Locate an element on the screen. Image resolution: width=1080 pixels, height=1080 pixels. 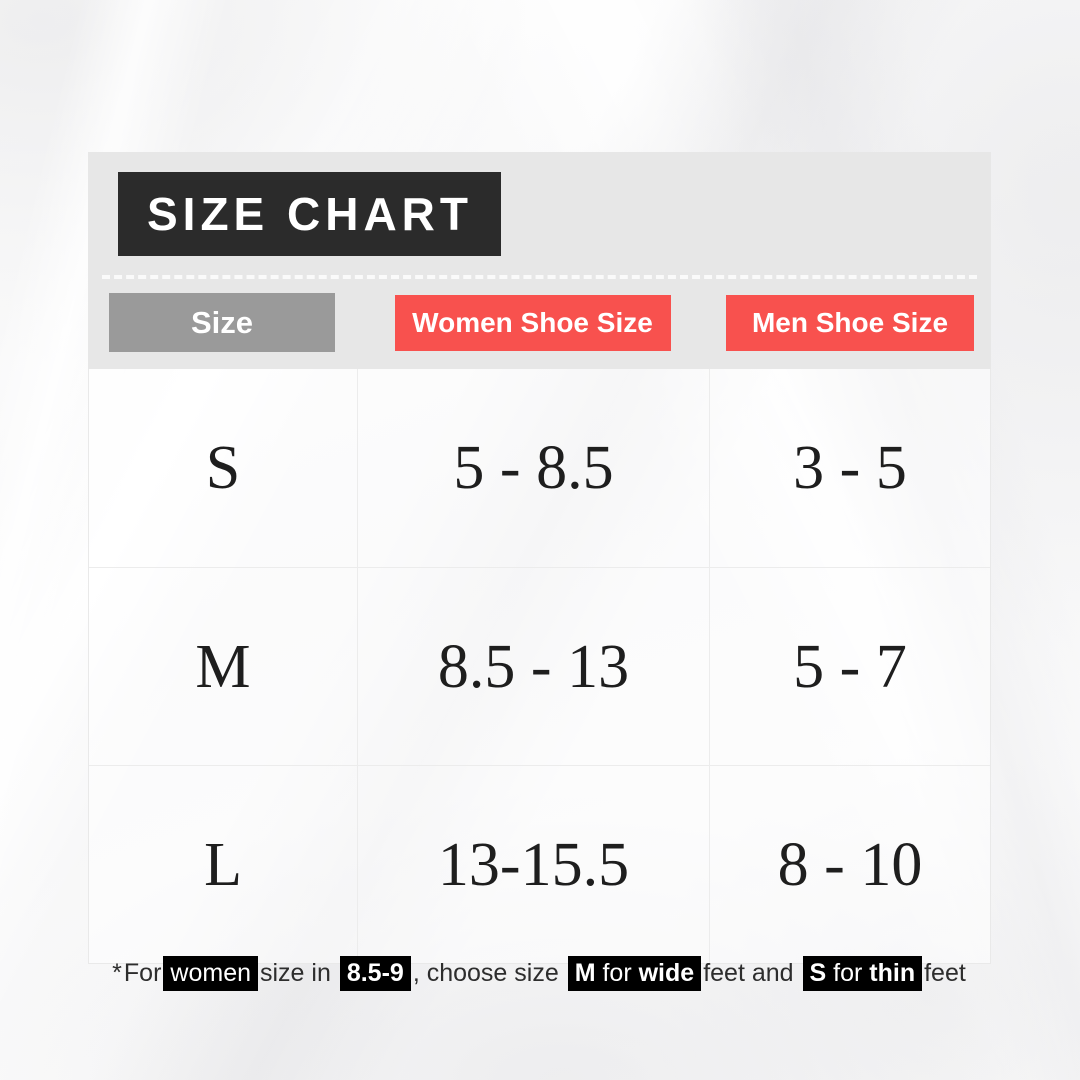
footnote-text-2: size in is located at coordinates (295, 973).